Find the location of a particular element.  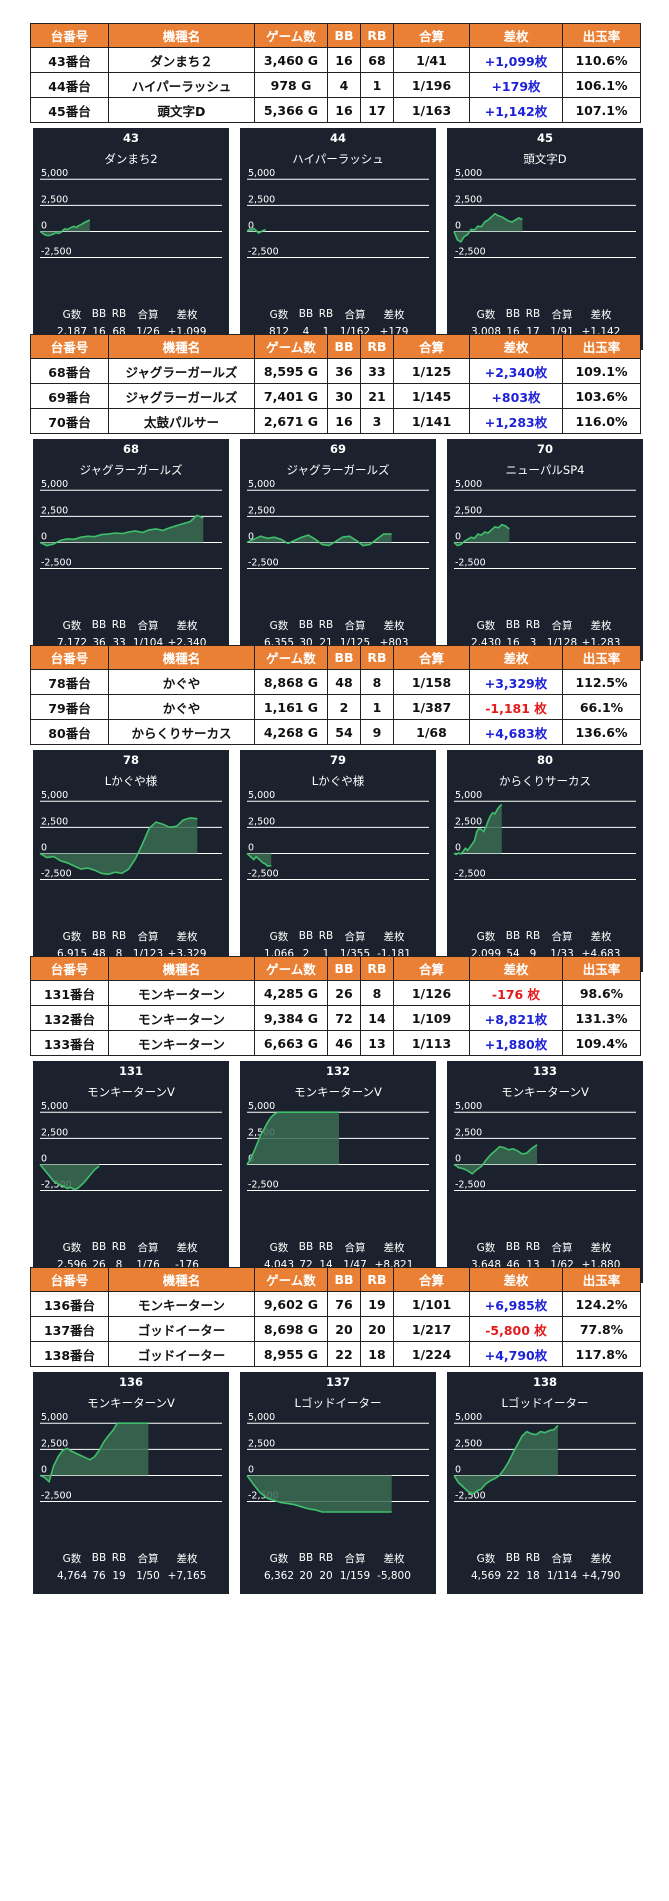

cell-model: からくりサーカス is located at coordinates (181, 732).